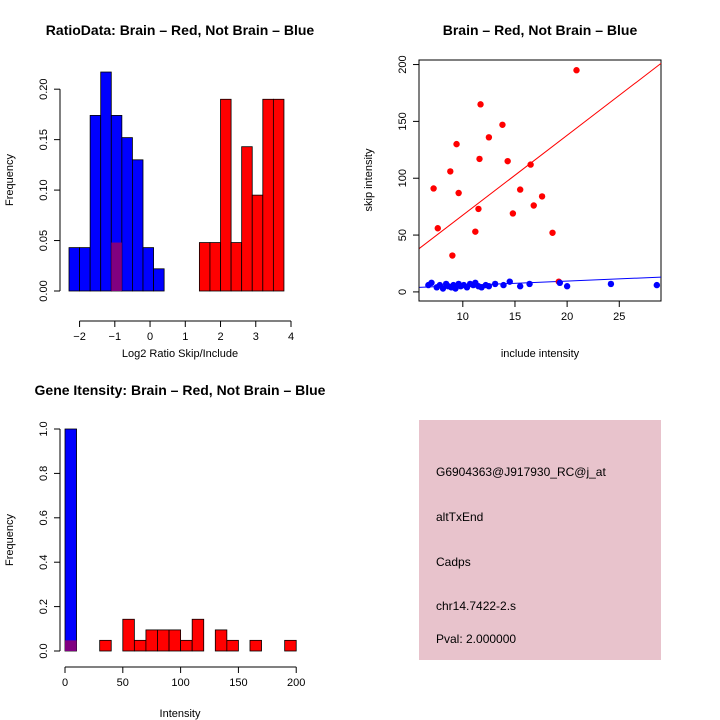 This screenshot has width=720, height=720. What do you see at coordinates (619, 317) in the screenshot?
I see `scatter-x-tick-label: 25` at bounding box center [619, 317].